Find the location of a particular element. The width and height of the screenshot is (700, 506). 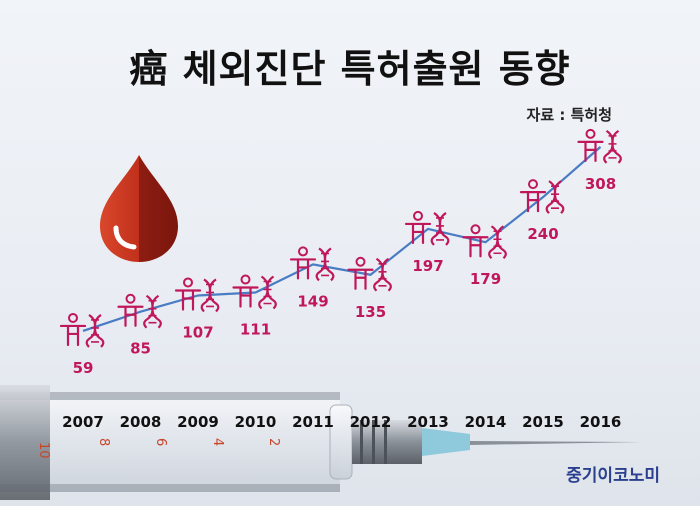

x-tick-label: 2013 is located at coordinates (428, 422).